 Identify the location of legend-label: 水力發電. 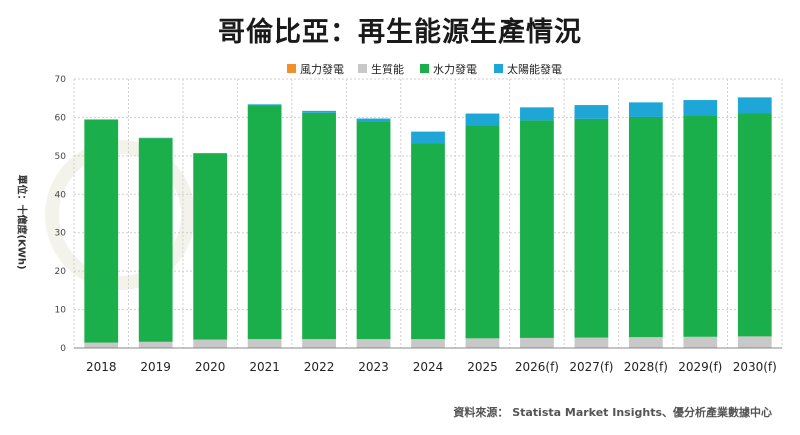
(455, 69).